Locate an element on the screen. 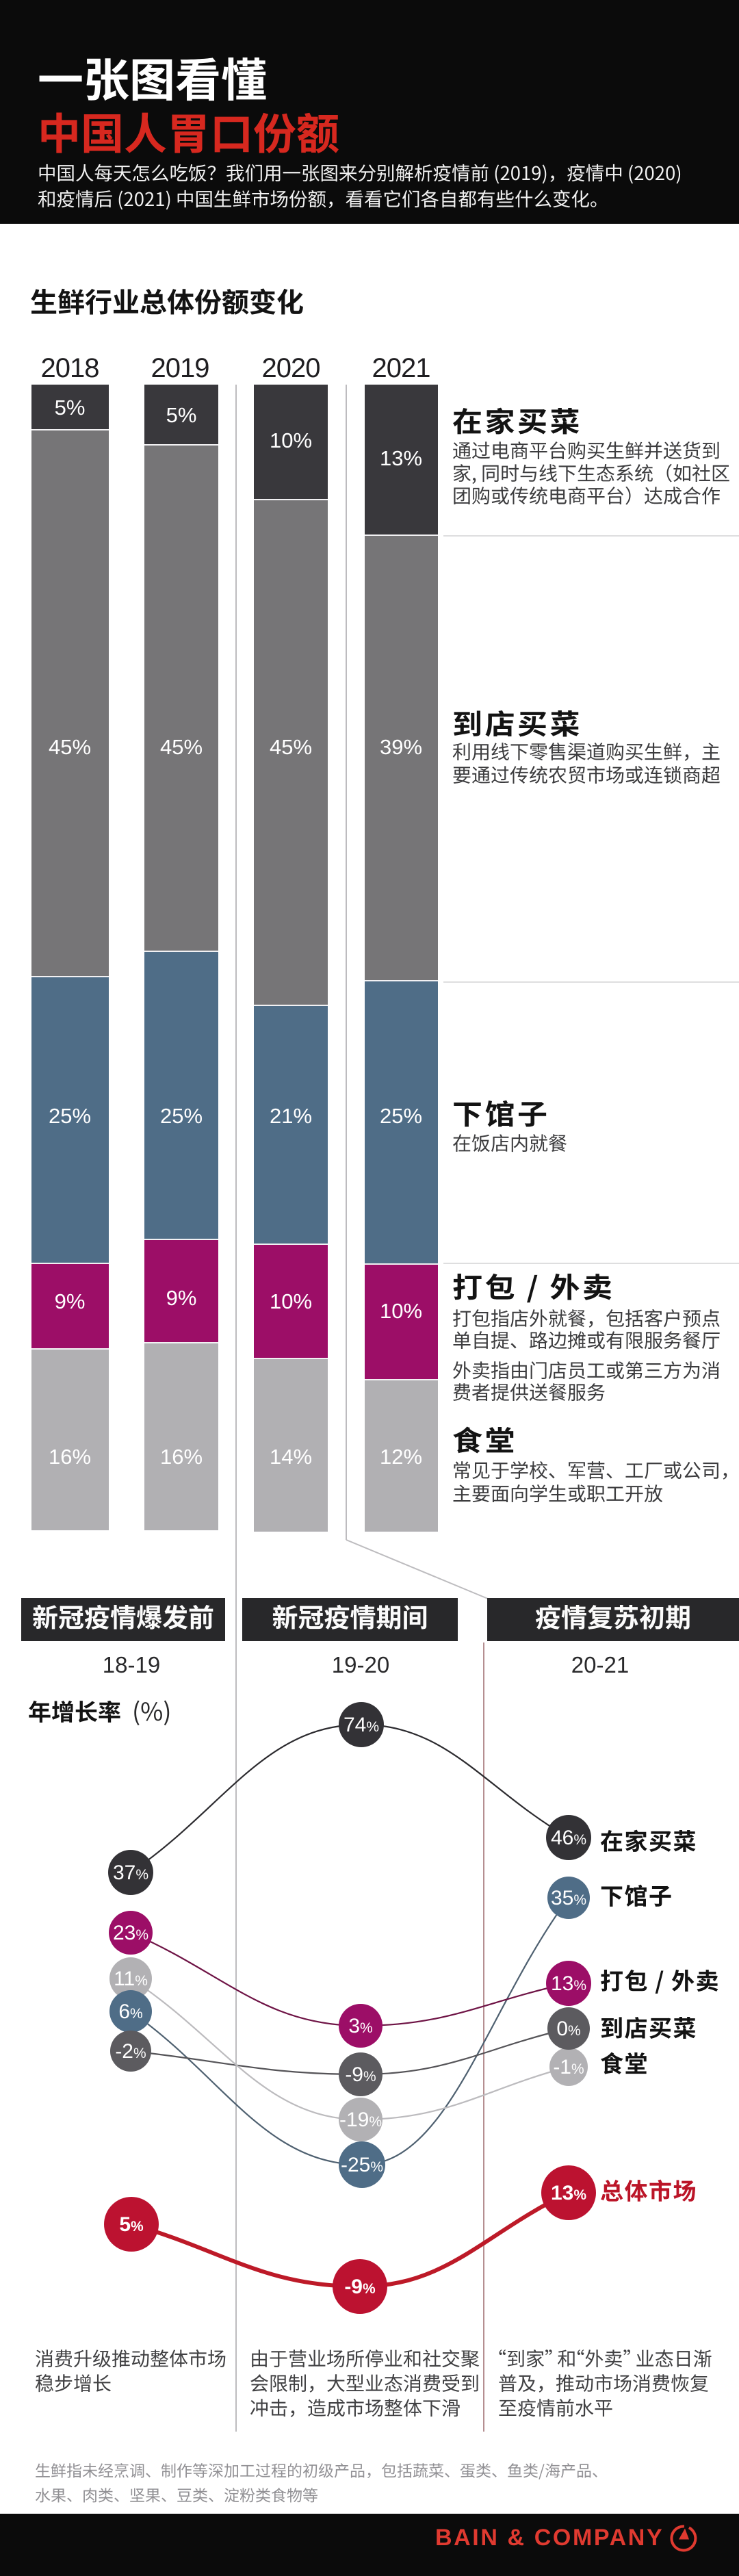  svg-text: 14% is located at coordinates (291, 1457).